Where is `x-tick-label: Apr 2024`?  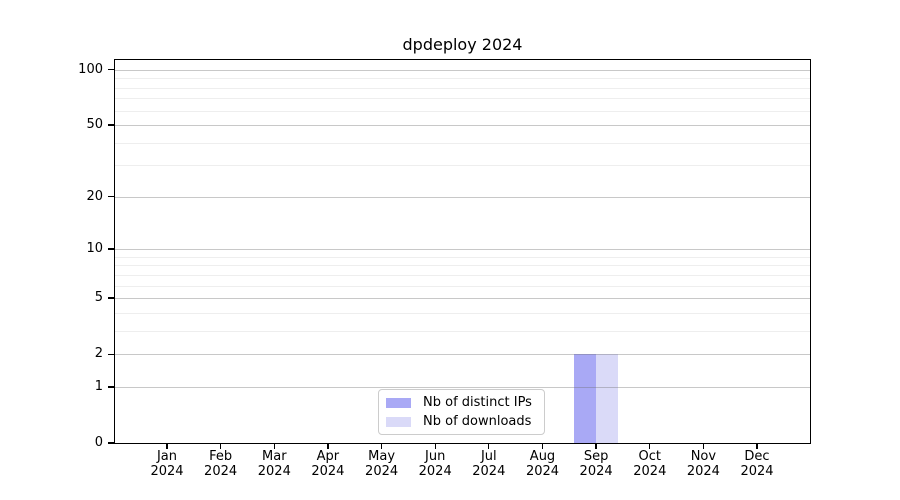
x-tick-label: Apr 2024 is located at coordinates (328, 464).